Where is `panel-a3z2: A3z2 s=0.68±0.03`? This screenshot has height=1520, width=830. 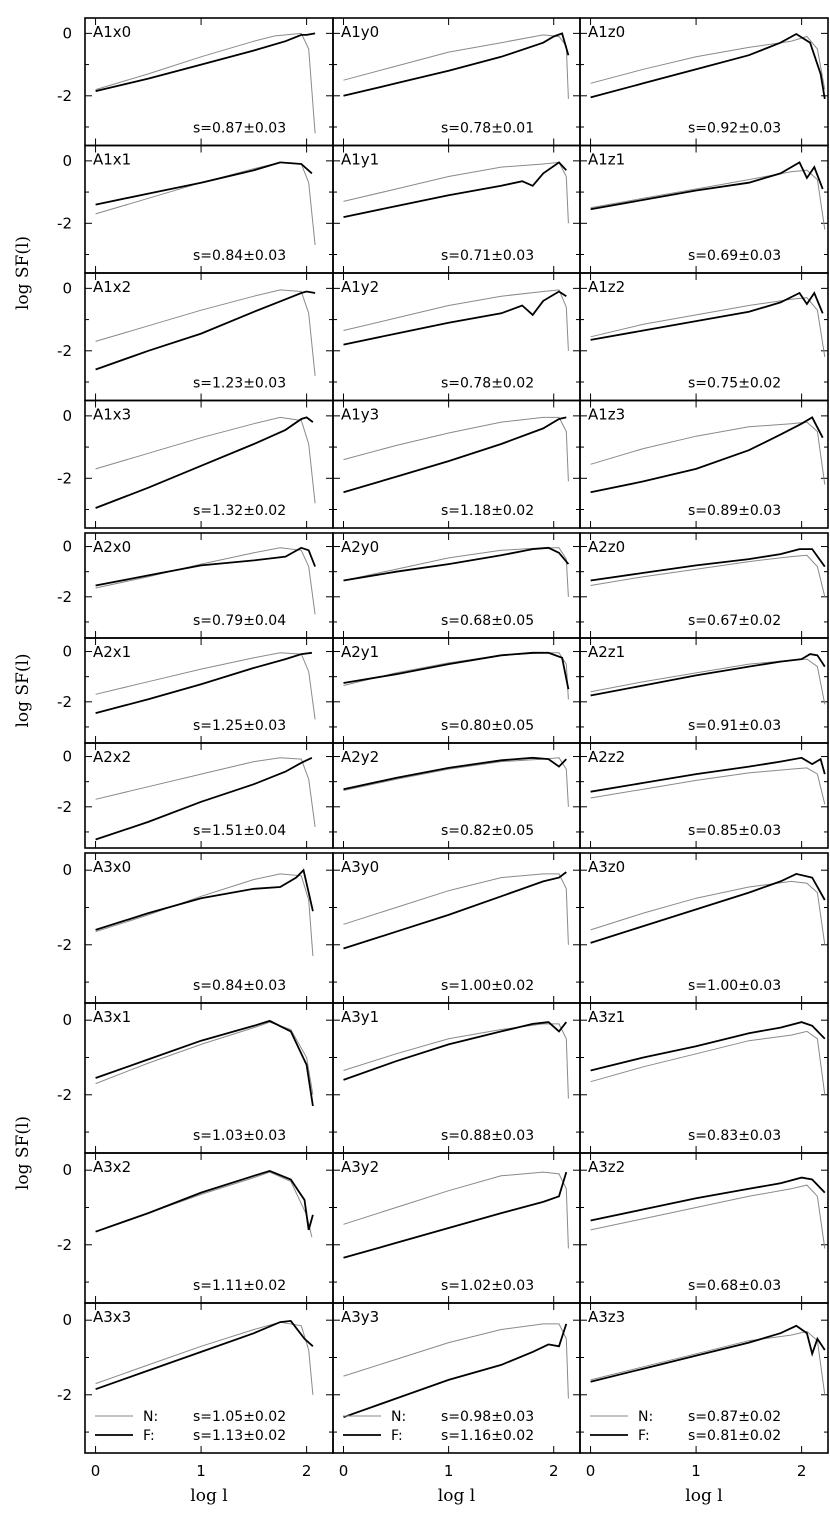 panel-a3z2: A3z2 s=0.68±0.03 is located at coordinates (704, 1228).